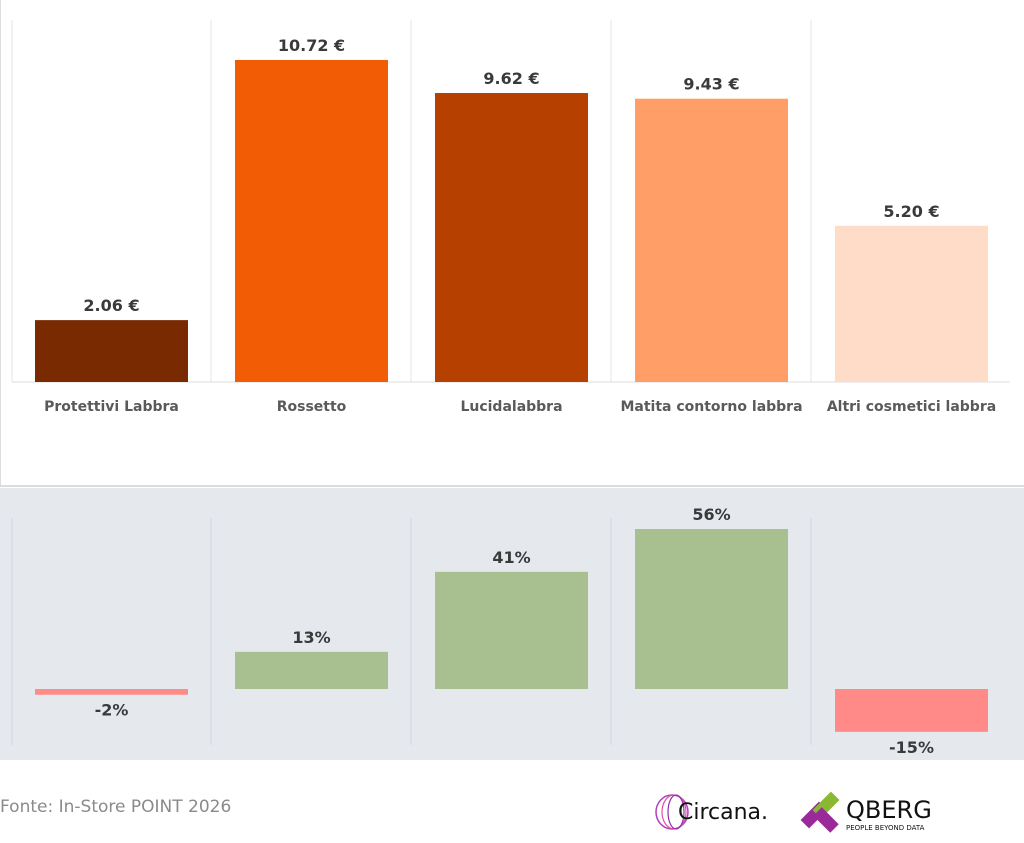 The height and width of the screenshot is (843, 1024). I want to click on variation-label: 56%, so click(711, 514).